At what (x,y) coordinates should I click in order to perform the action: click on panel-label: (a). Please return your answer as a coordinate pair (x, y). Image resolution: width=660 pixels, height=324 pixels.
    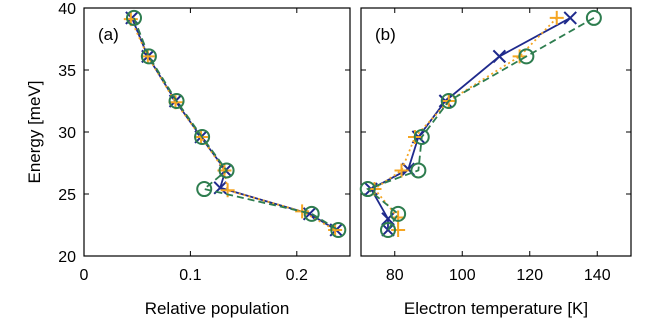
    Looking at the image, I should click on (108, 34).